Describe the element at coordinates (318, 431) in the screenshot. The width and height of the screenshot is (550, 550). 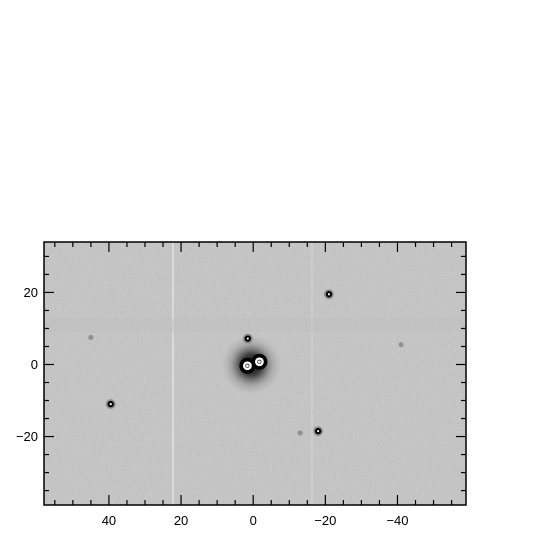
I see `source-lower-right` at that location.